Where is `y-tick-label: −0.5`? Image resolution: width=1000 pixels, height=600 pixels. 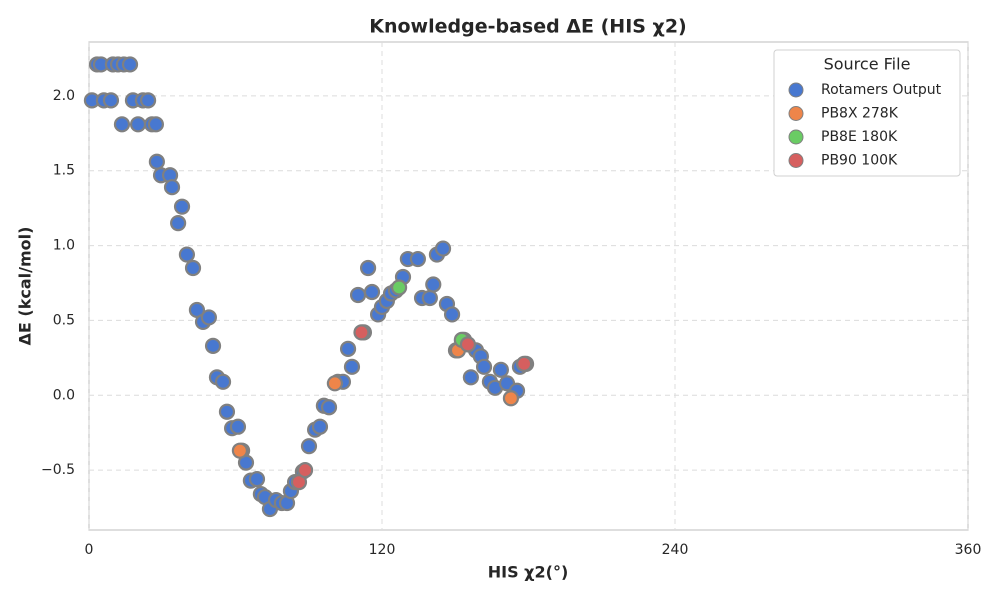 y-tick-label: −0.5 is located at coordinates (58, 470).